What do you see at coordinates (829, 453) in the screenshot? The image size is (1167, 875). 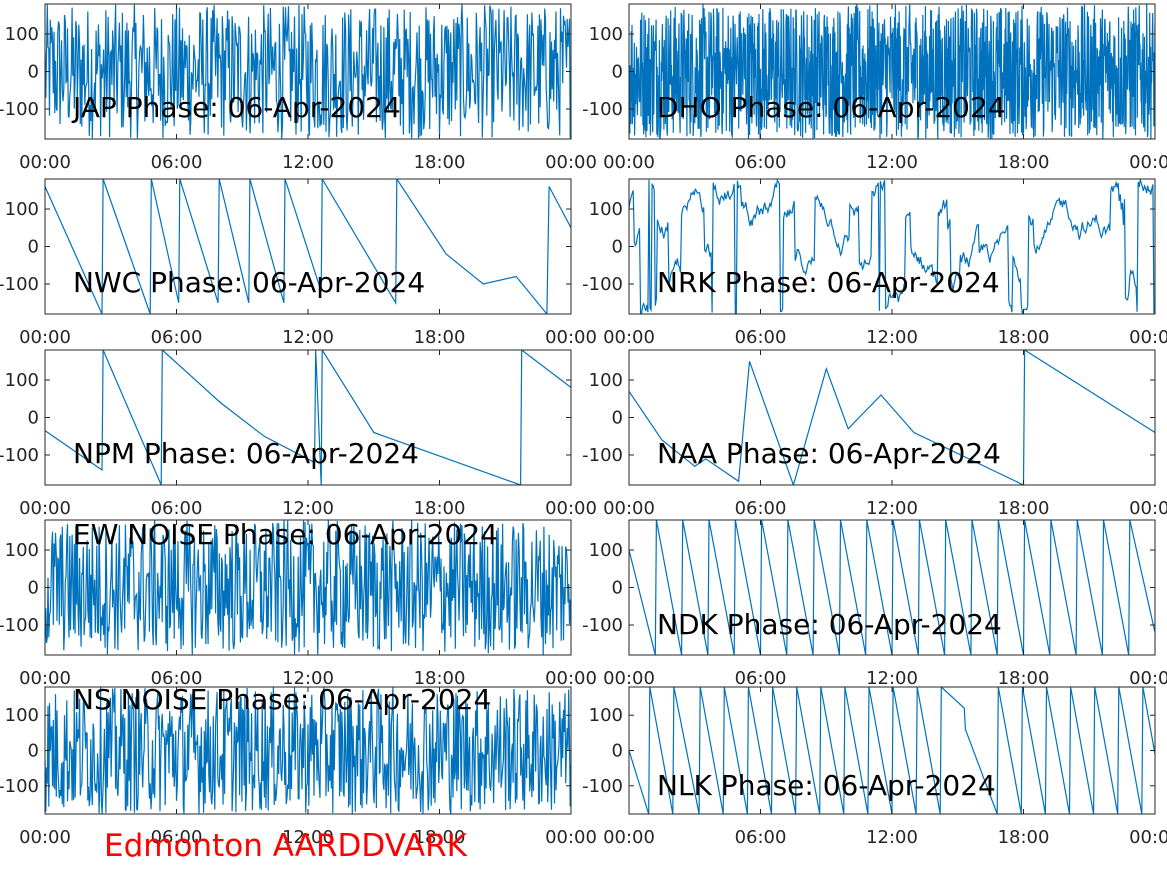 I see `subplot-title: NAA Phase: 06-Apr-2024` at bounding box center [829, 453].